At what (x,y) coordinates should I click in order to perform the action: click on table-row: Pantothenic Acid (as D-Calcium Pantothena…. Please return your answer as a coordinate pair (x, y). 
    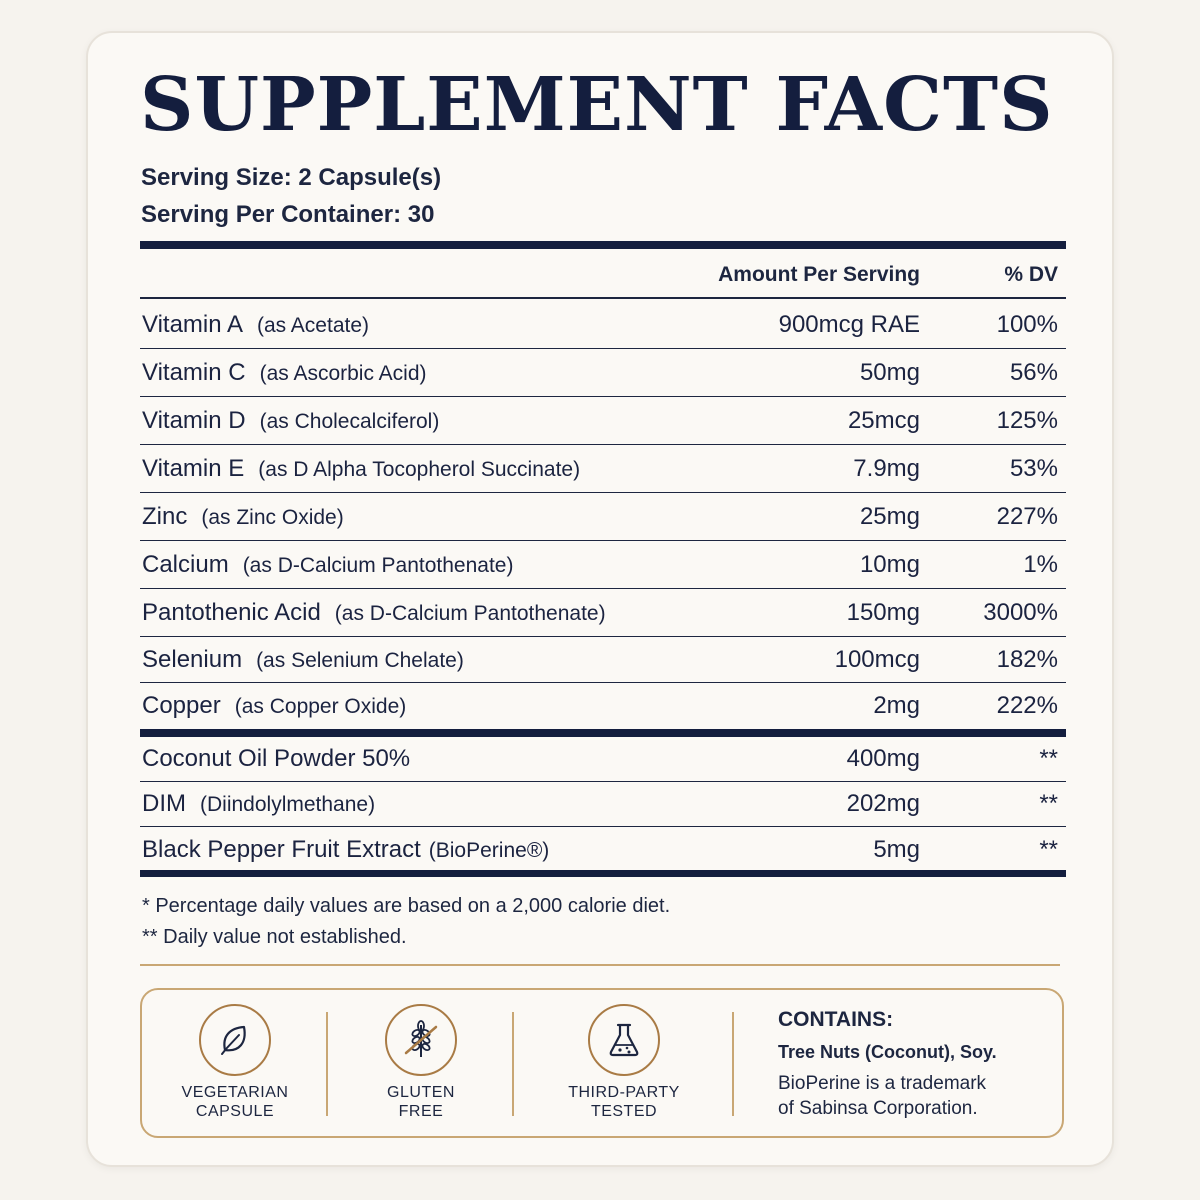
    Looking at the image, I should click on (603, 613).